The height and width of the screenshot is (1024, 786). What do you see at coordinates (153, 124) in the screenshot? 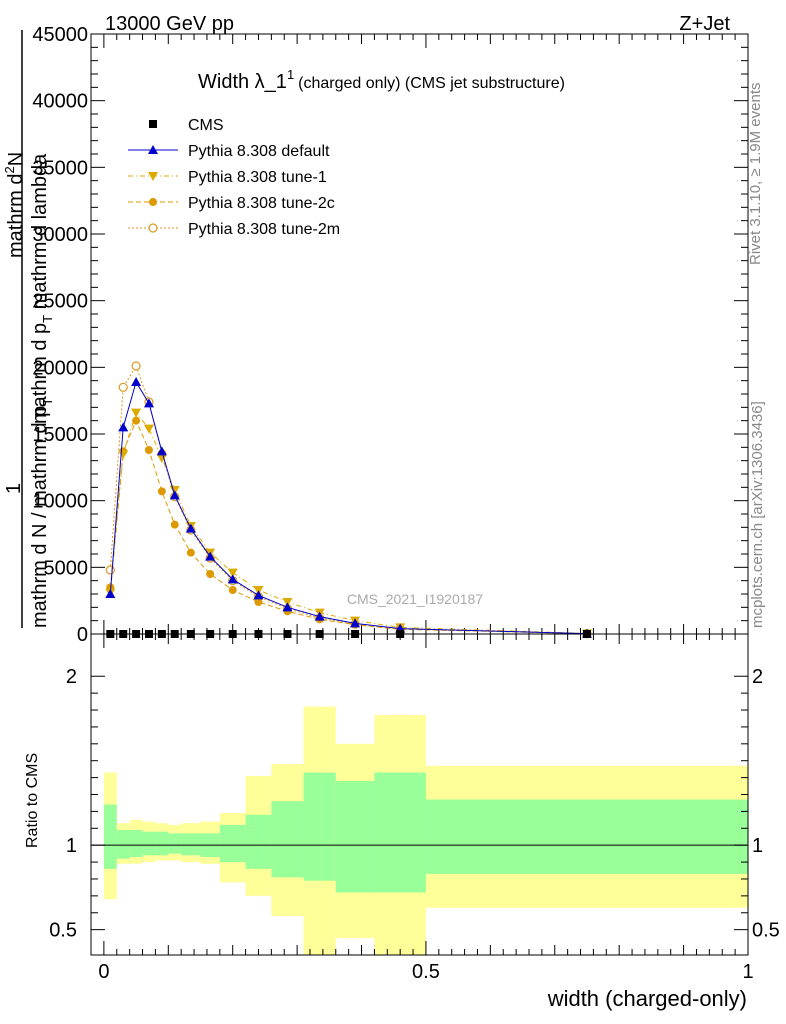
I see `legend-marker-cms` at bounding box center [153, 124].